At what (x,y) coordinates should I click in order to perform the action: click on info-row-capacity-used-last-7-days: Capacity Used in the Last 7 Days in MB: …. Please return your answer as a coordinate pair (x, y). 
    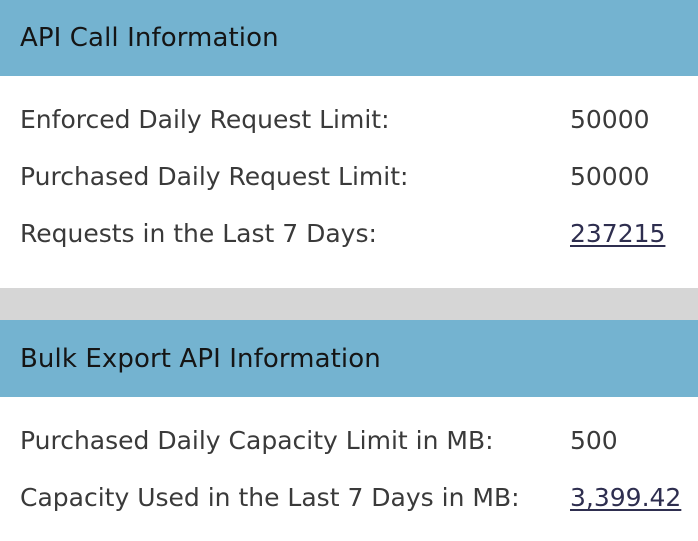
    Looking at the image, I should click on (349, 512).